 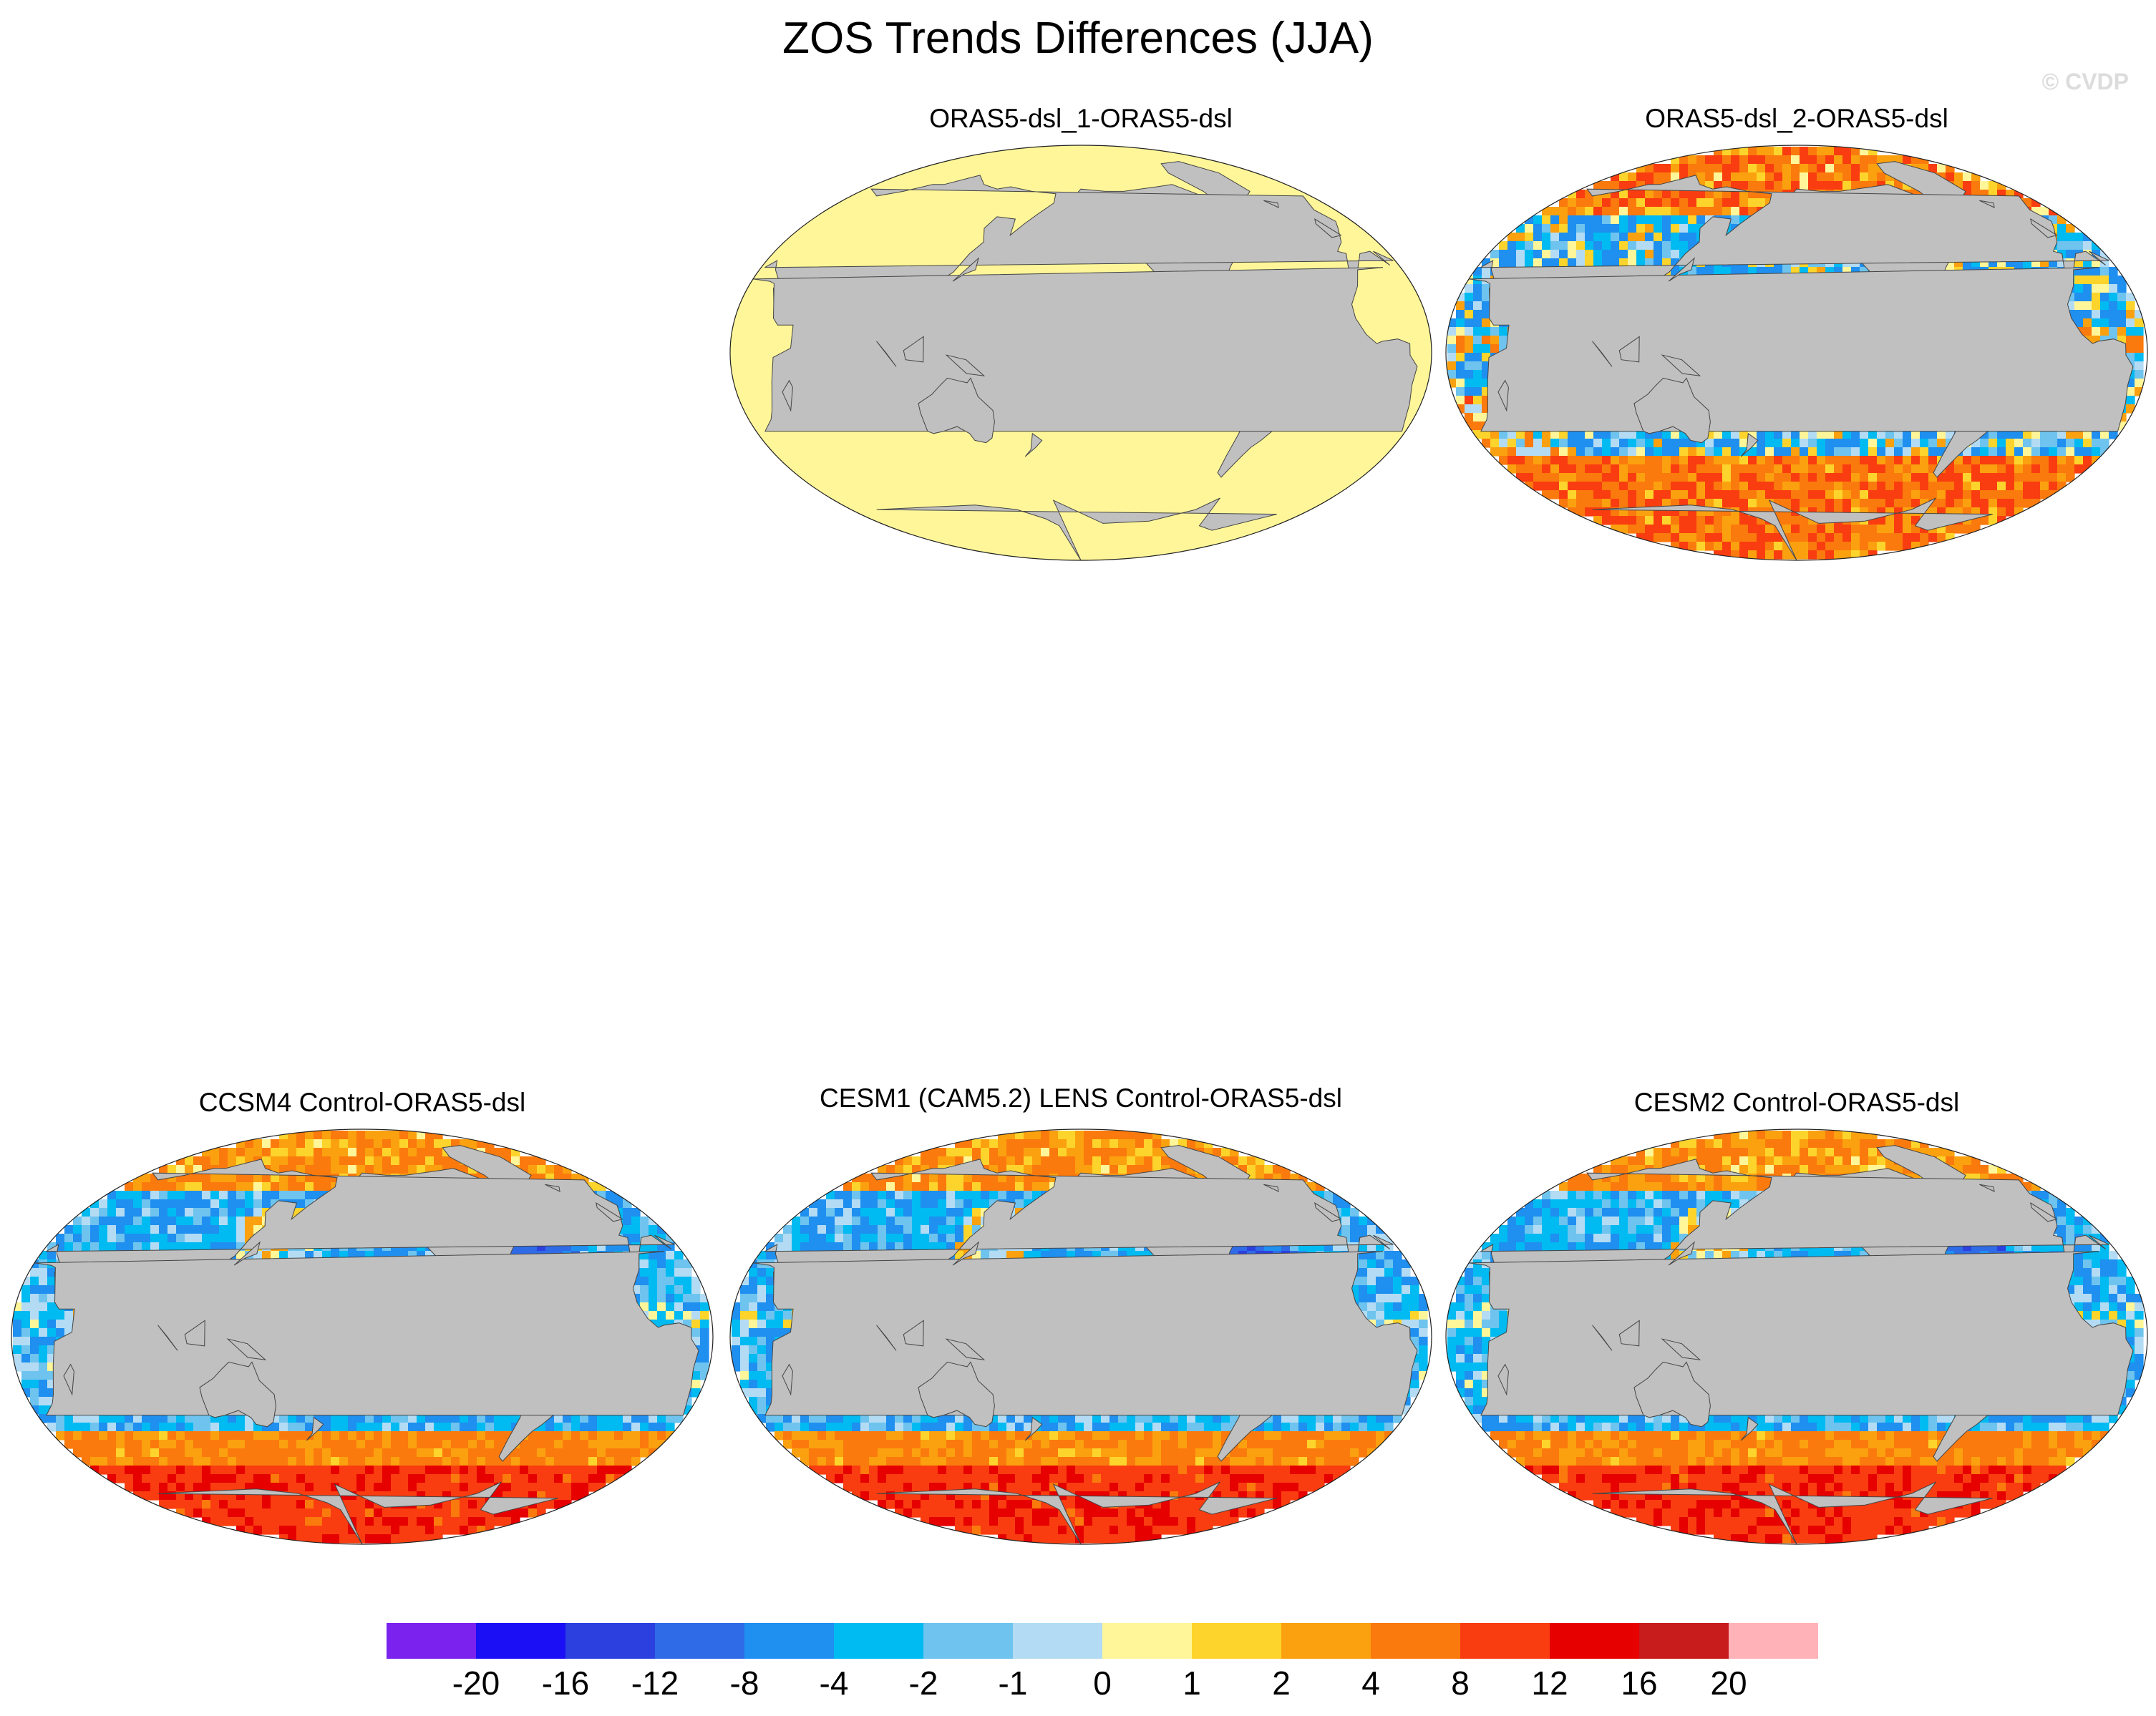 What do you see at coordinates (834, 1683) in the screenshot?
I see `colorbar-tick-label: -4` at bounding box center [834, 1683].